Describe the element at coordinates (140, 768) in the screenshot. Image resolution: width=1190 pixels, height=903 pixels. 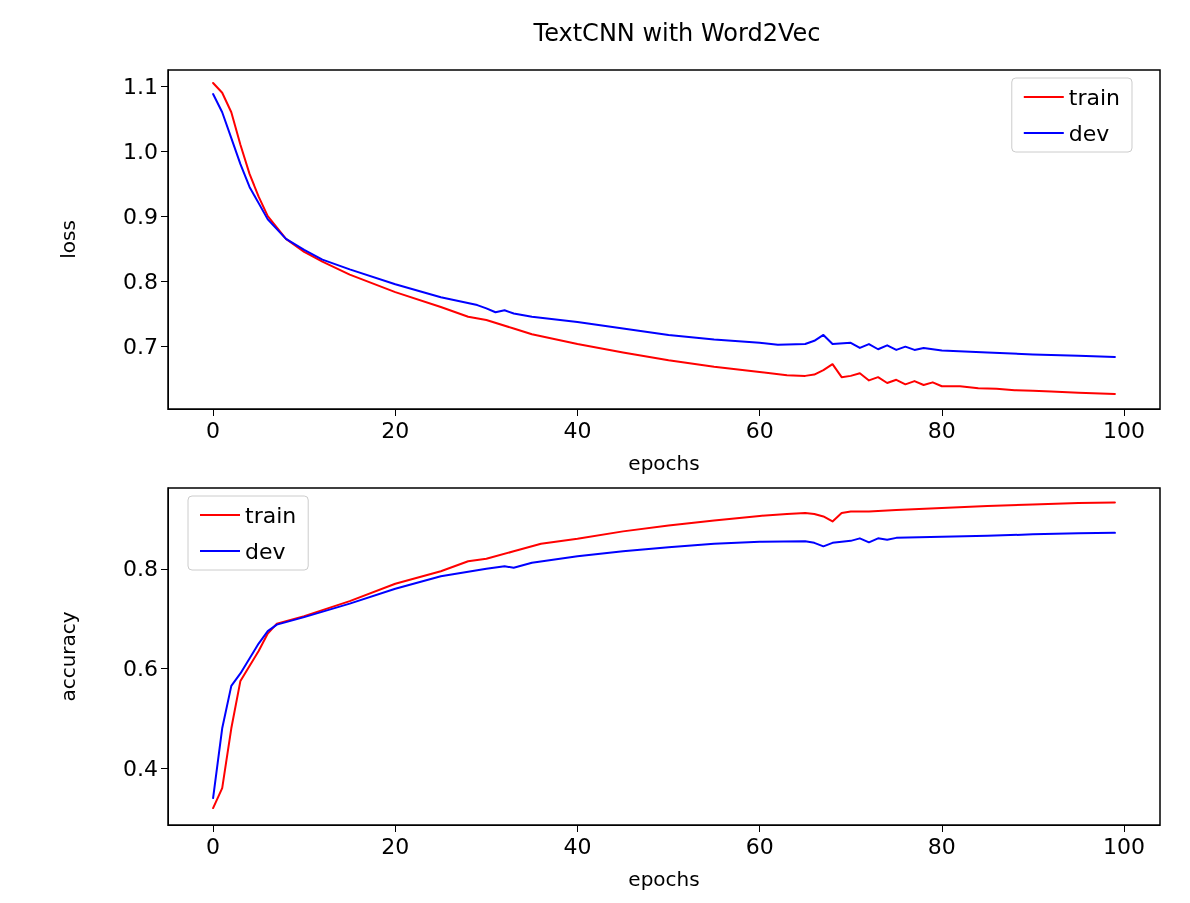
I see `y-tick-label: 0.4` at that location.